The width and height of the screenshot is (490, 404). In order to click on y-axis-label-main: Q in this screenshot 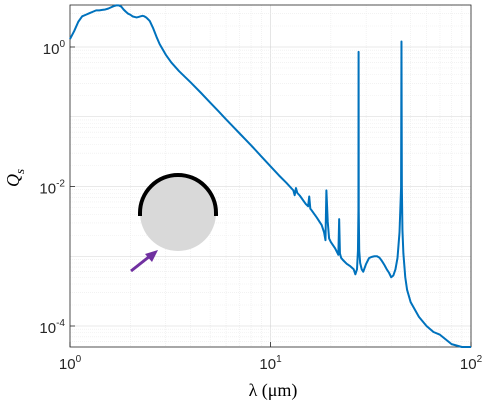, I will do `click(13, 180)`.